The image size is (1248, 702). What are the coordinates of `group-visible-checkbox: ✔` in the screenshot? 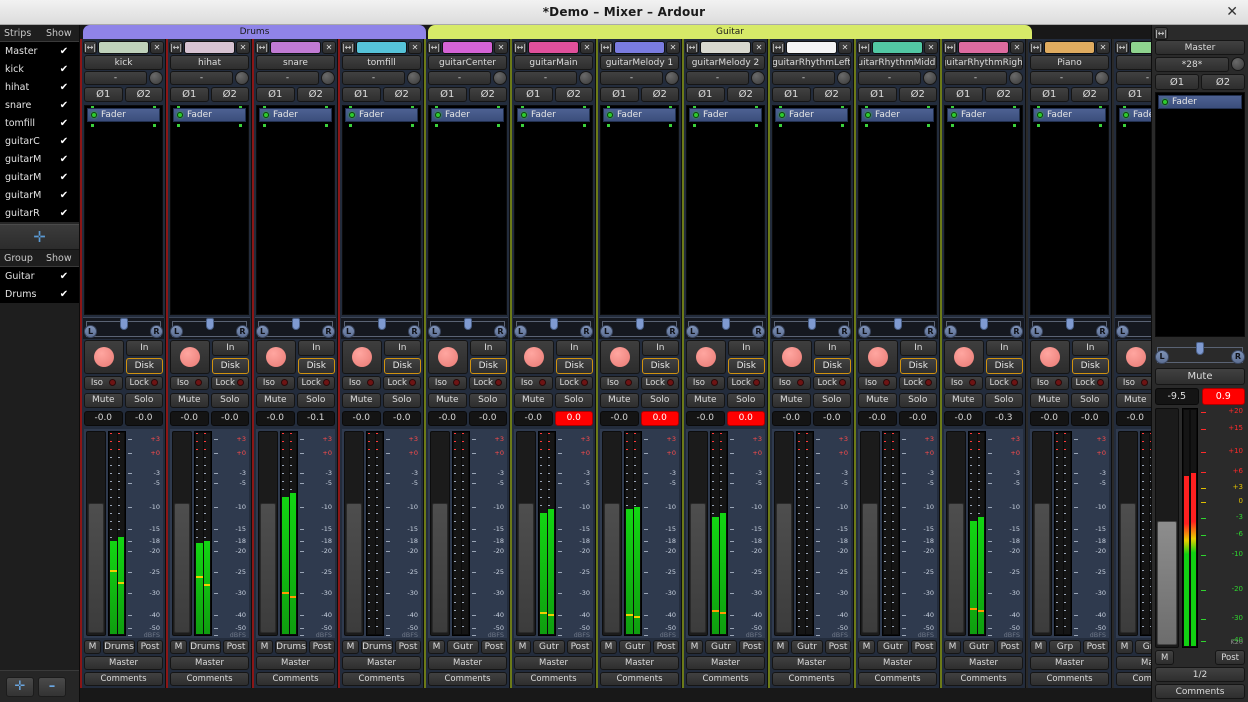 It's located at (64, 276).